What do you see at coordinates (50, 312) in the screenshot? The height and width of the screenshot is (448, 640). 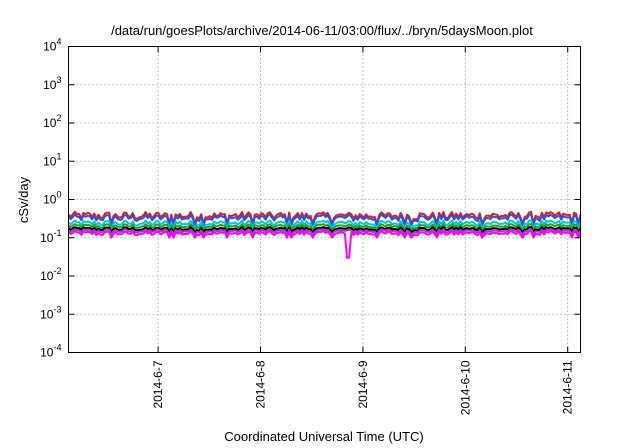 I see `y-tick-label: 10⁻³` at bounding box center [50, 312].